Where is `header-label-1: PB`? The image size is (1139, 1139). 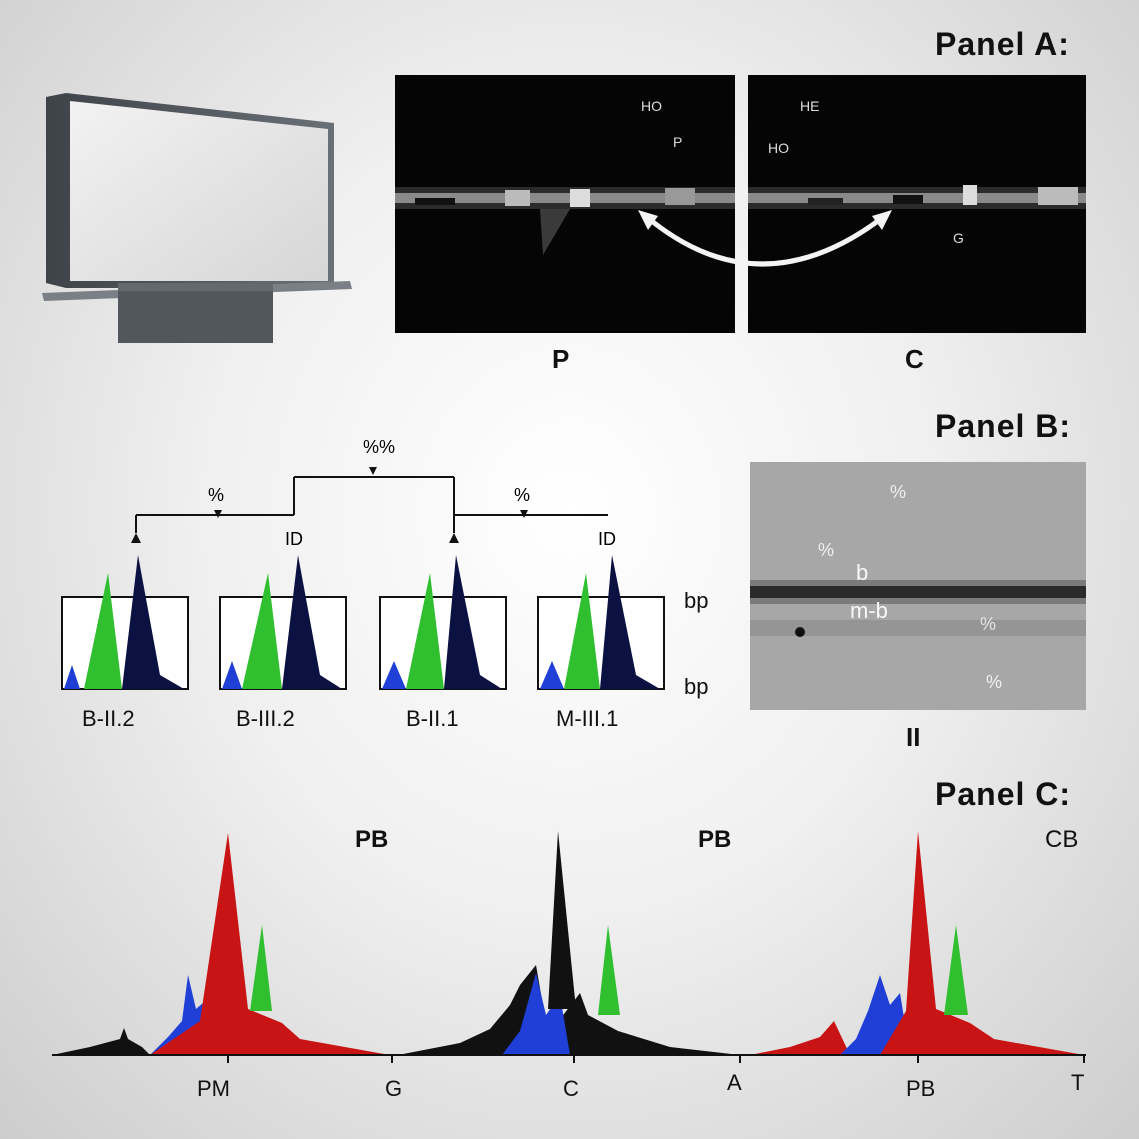
header-label-1: PB is located at coordinates (372, 839).